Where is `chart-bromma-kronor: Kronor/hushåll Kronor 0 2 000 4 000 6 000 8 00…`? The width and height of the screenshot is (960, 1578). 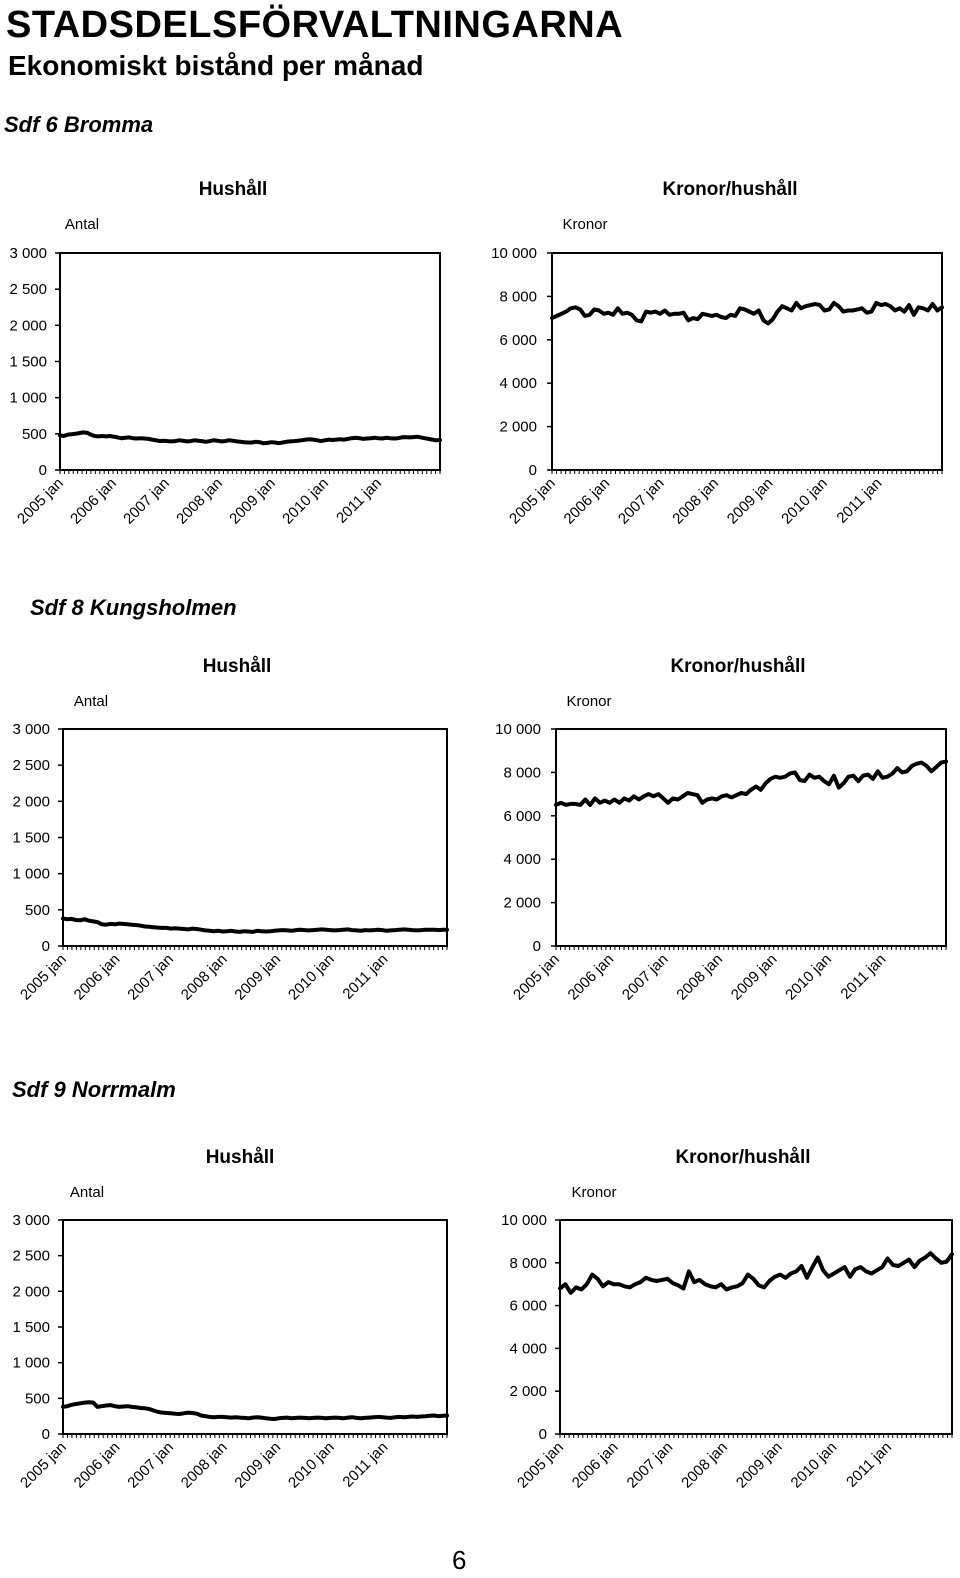
chart-bromma-kronor: Kronor/hushåll Kronor 0 2 000 4 000 6 000 8 00… is located at coordinates (717, 353).